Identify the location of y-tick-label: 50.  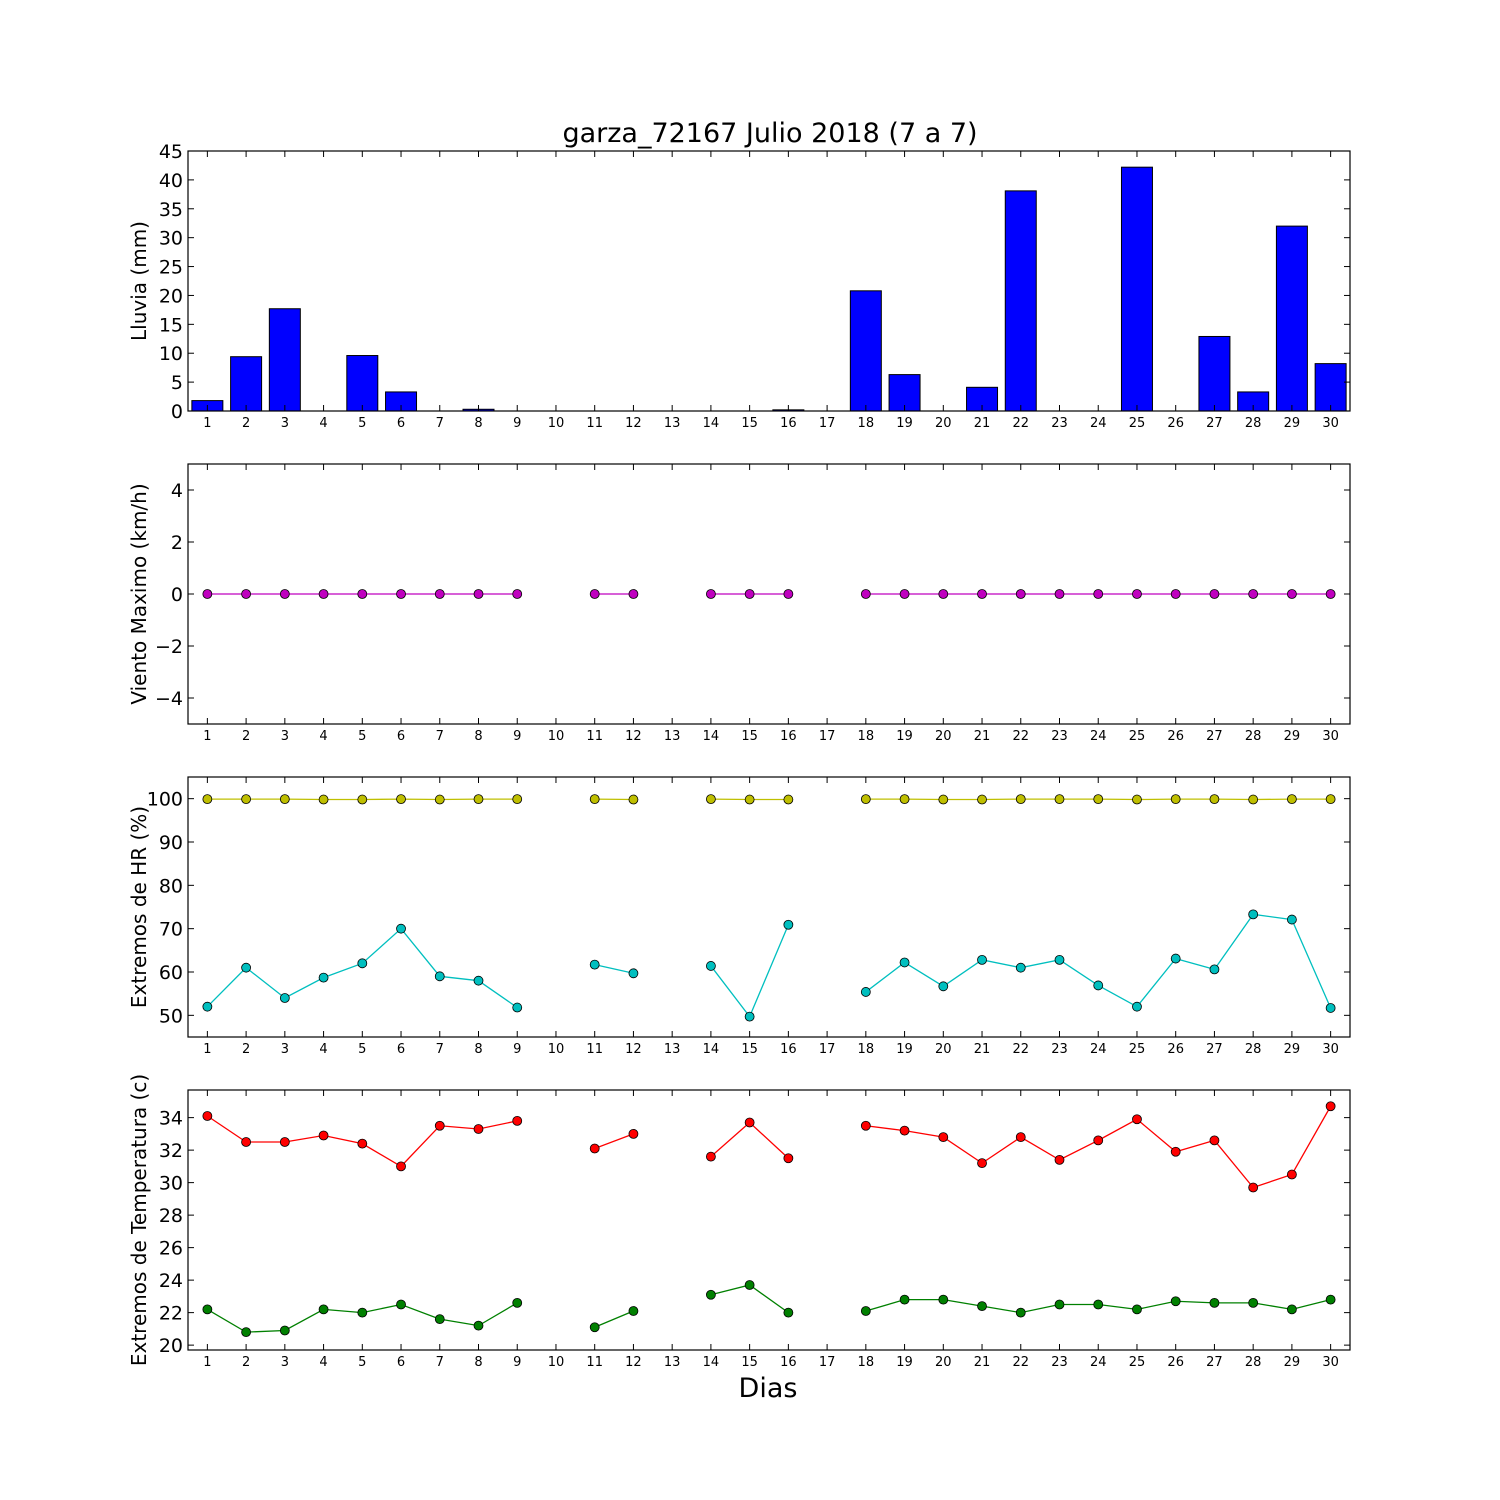
(171, 1016).